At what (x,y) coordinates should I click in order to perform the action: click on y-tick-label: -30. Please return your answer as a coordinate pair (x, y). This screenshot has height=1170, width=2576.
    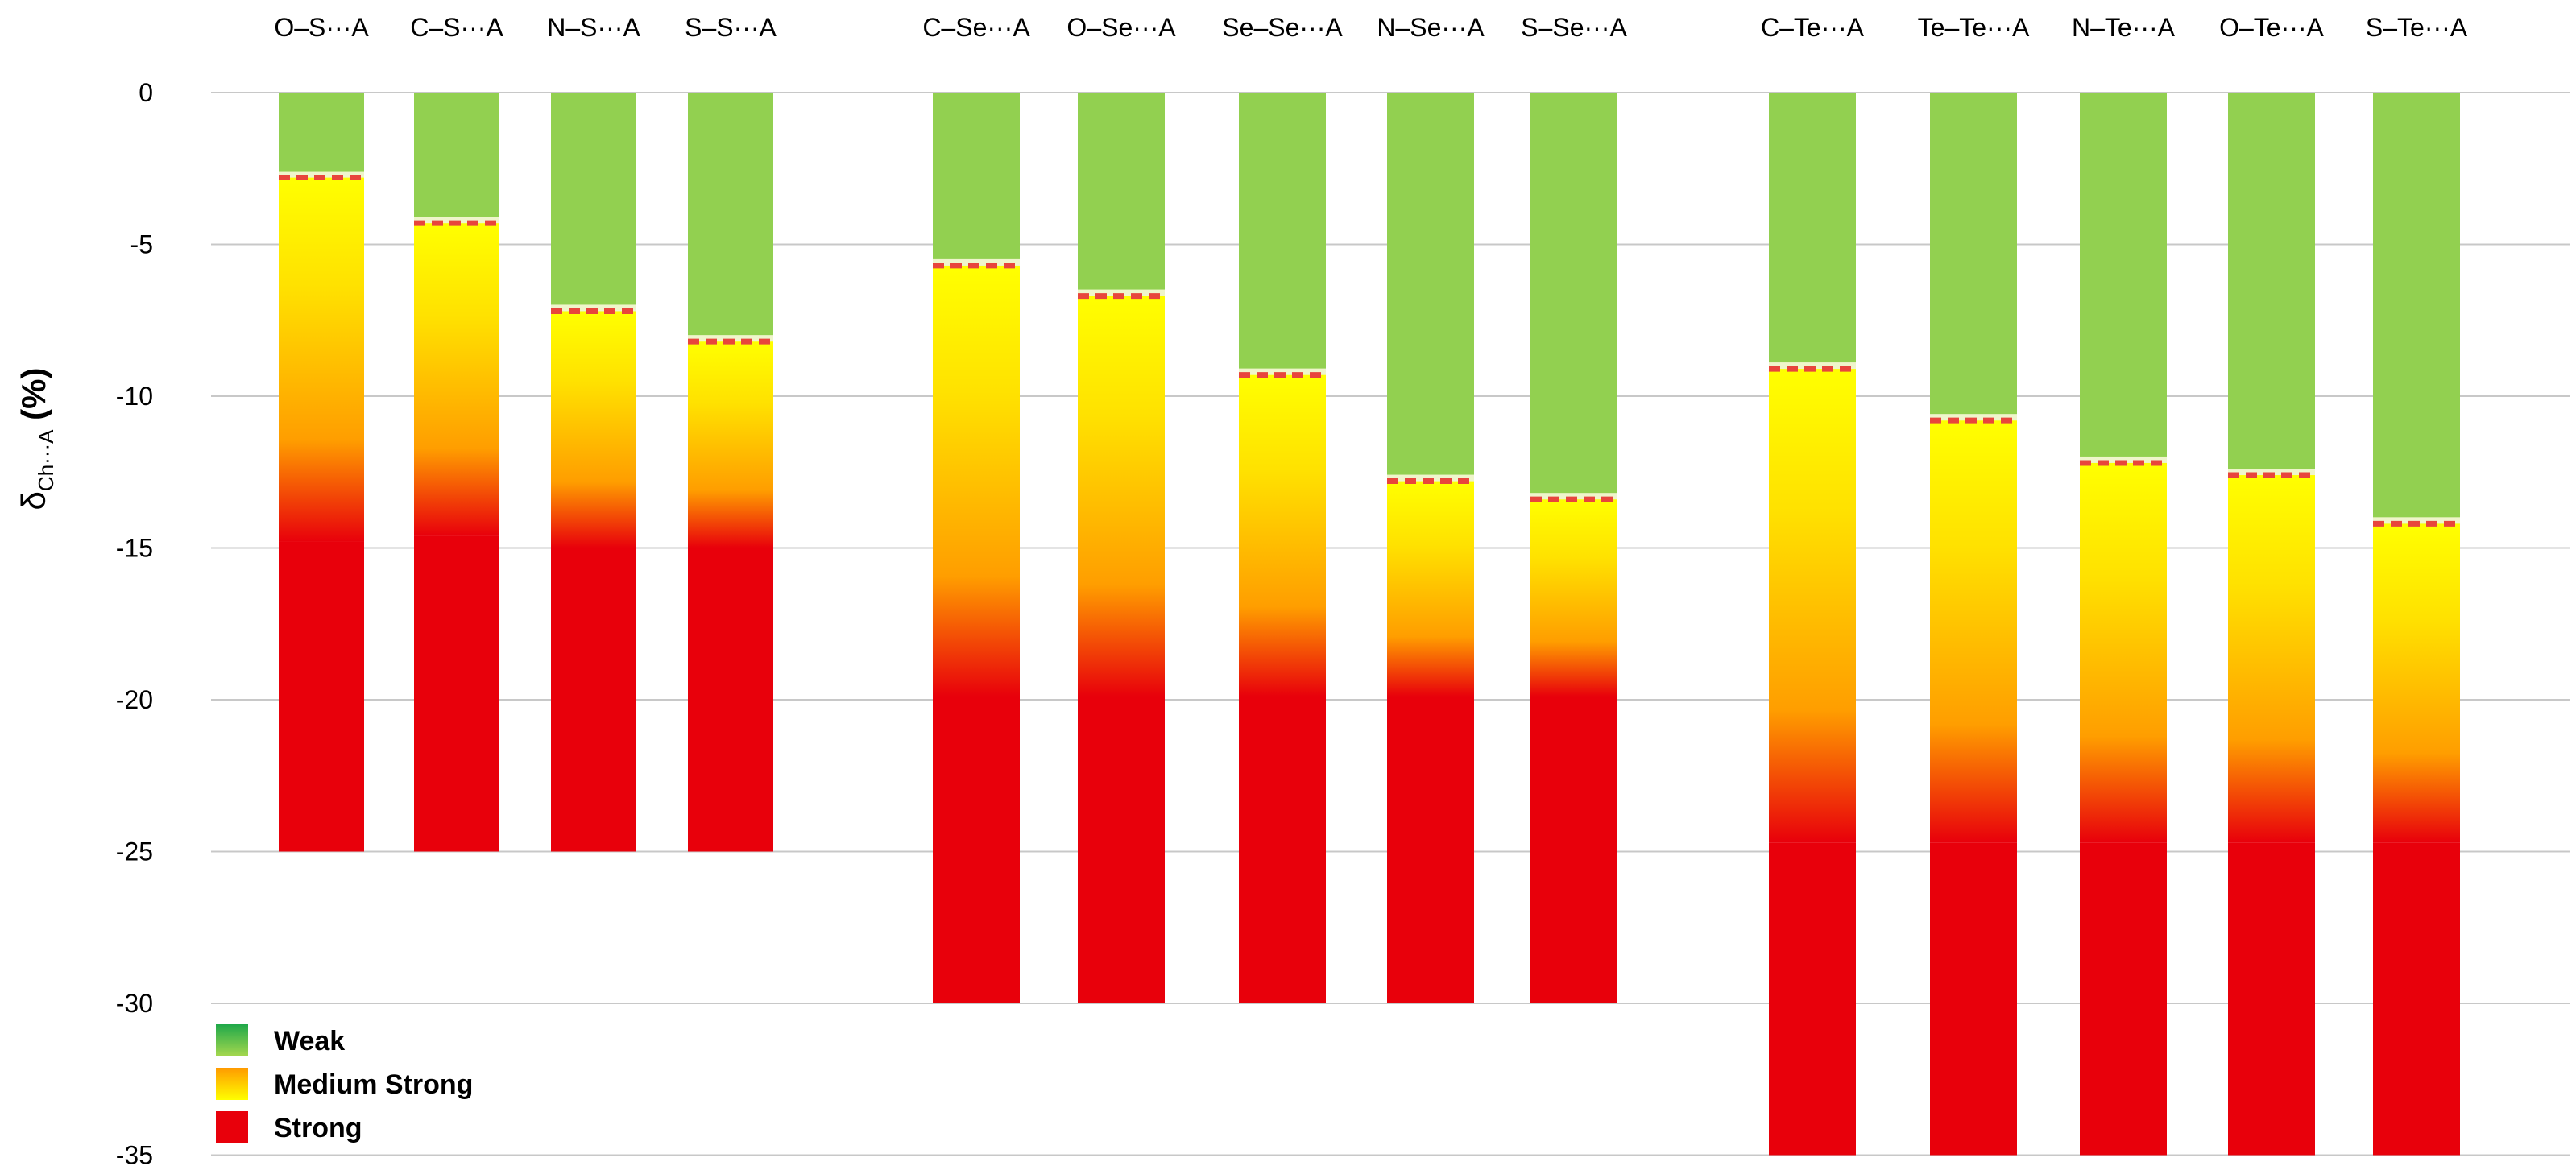
    Looking at the image, I should click on (134, 1003).